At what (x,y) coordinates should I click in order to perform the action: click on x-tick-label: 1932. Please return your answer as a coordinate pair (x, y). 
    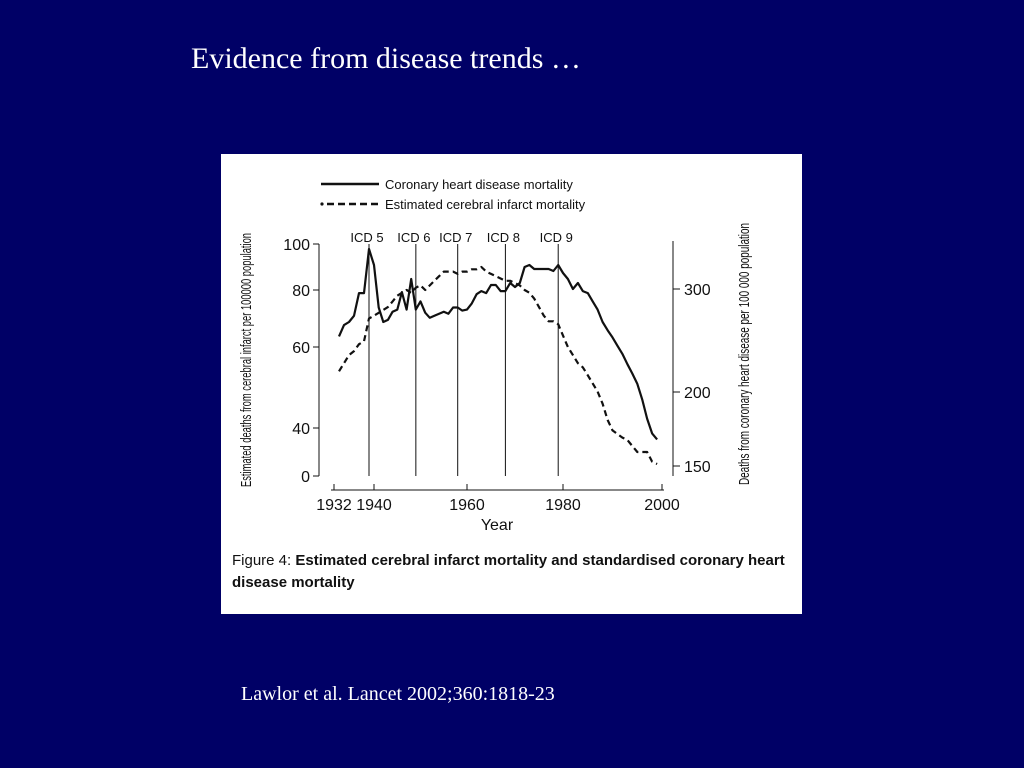
    Looking at the image, I should click on (334, 505).